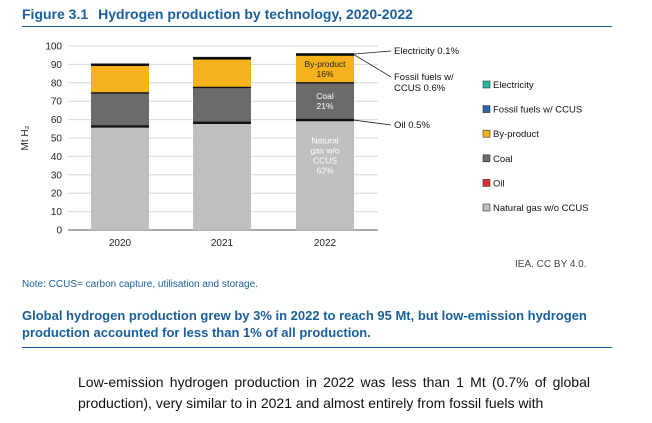  What do you see at coordinates (420, 88) in the screenshot?
I see `annotation-label: CCUS 0.6%` at bounding box center [420, 88].